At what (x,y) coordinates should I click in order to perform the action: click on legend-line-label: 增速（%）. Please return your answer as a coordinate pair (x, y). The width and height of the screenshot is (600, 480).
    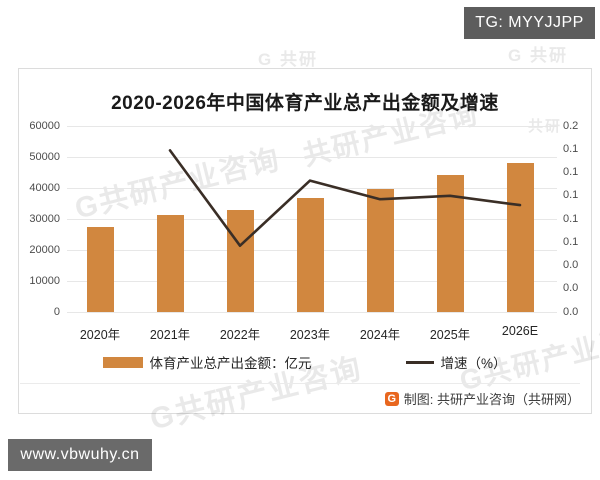
    Looking at the image, I should click on (473, 363).